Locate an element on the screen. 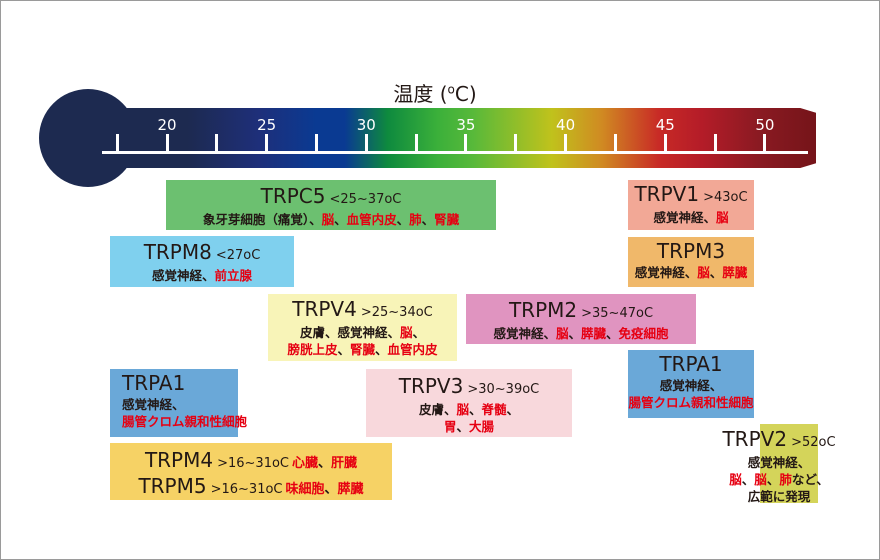 This screenshot has height=560, width=880. channel-name: TRPM5 is located at coordinates (172, 486).